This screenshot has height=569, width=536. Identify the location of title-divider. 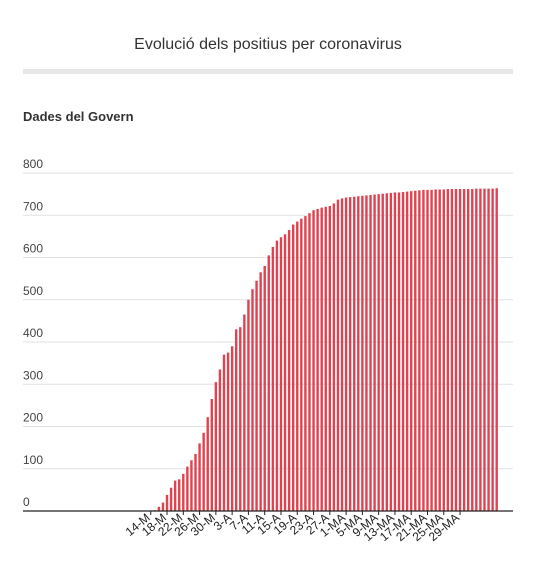
(268, 71).